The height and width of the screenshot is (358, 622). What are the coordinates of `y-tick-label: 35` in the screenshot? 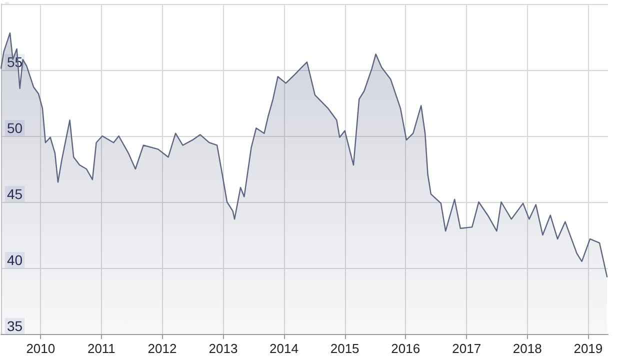 It's located at (15, 326).